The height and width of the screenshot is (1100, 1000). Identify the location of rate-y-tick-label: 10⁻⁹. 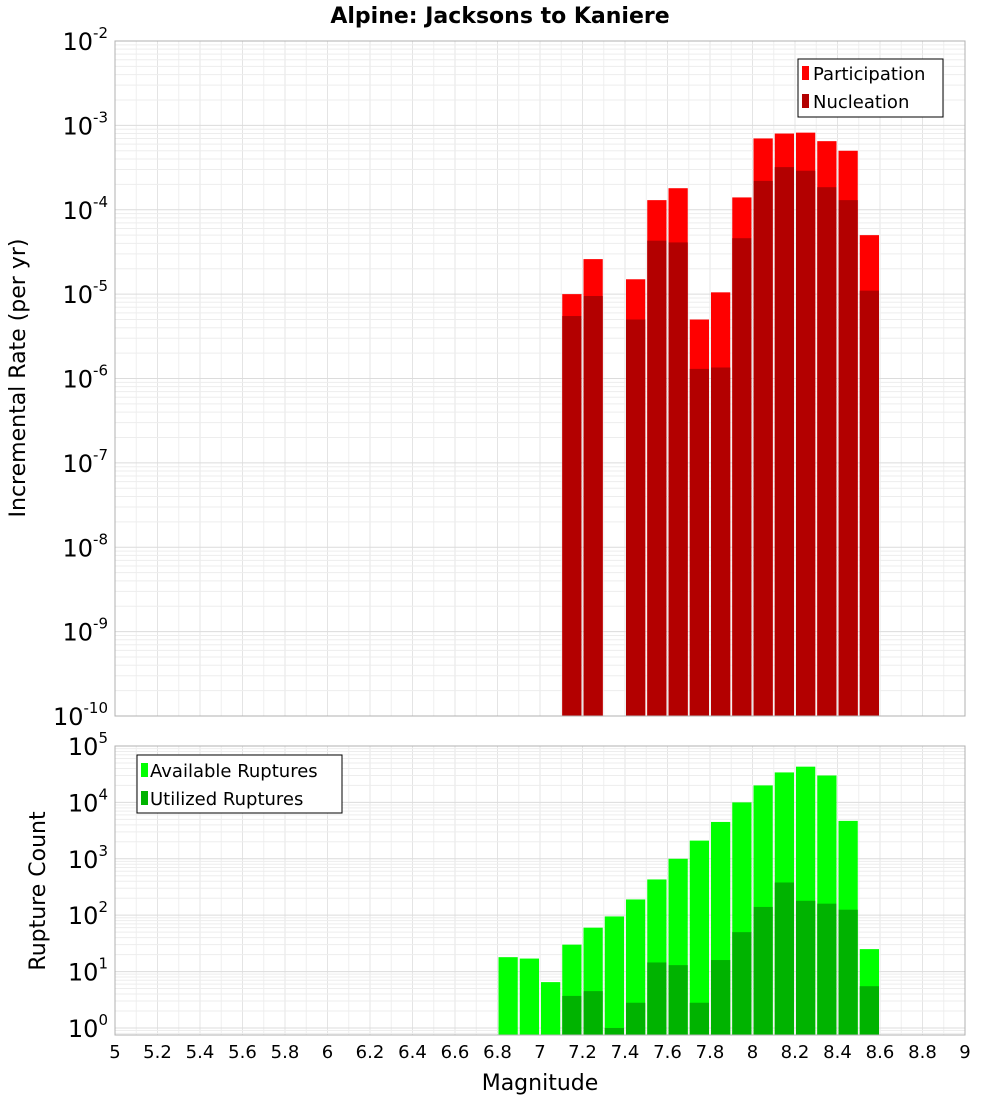
(85, 631).